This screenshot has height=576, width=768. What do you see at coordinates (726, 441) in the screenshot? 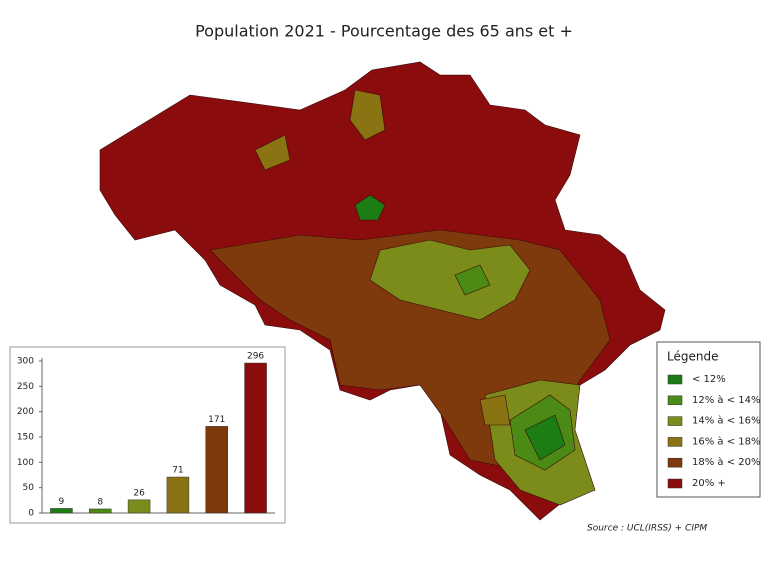
I see `legend-label: 16% à < 18%` at bounding box center [726, 441].